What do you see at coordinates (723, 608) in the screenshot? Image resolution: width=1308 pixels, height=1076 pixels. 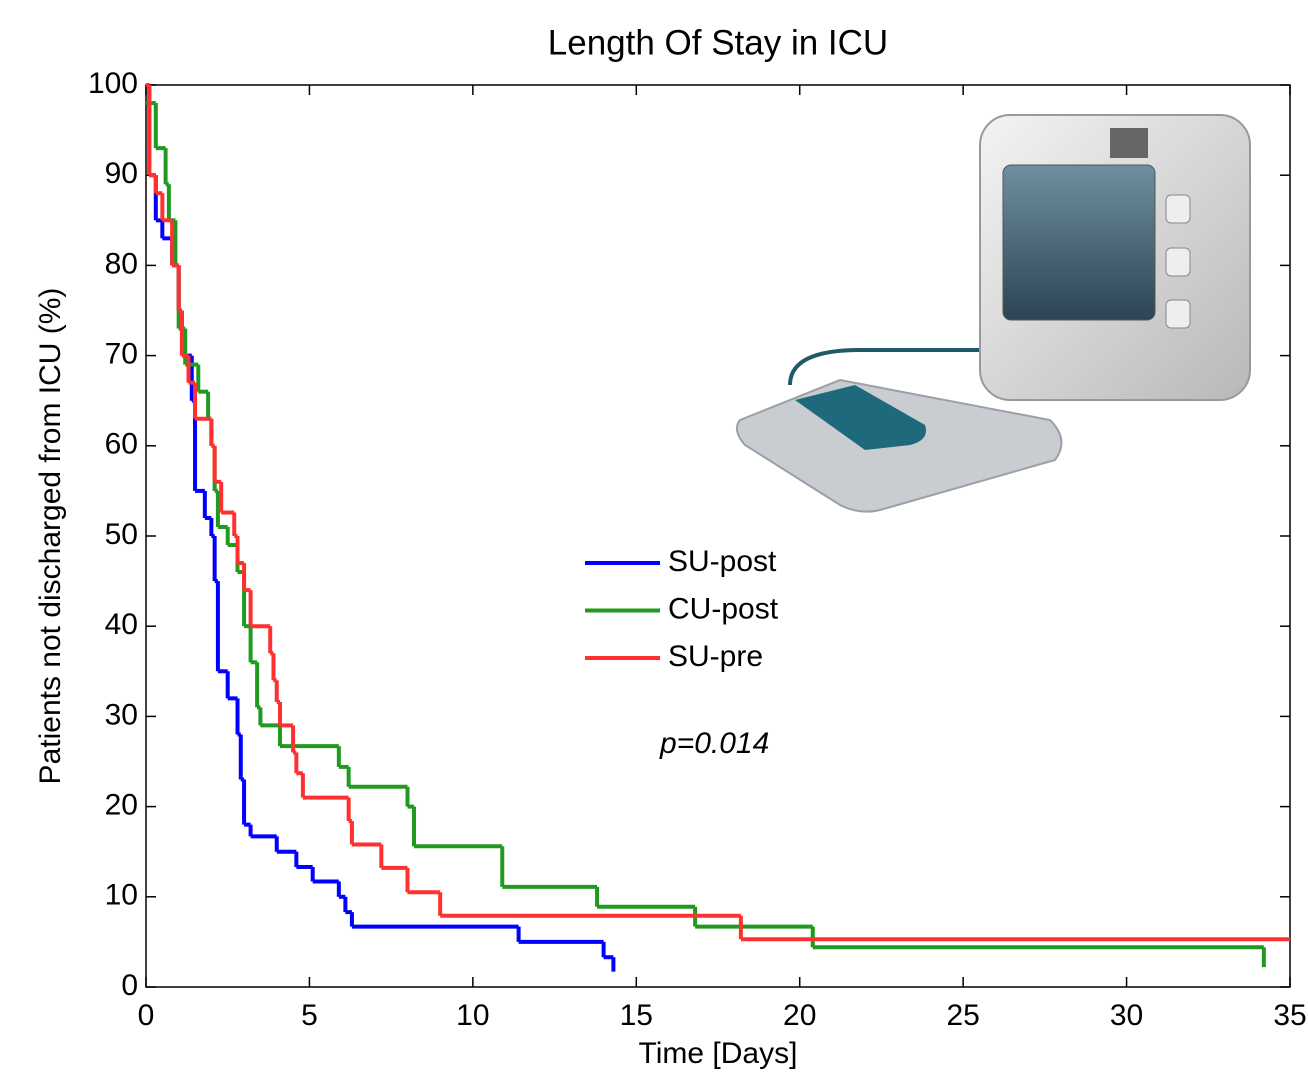 I see `legend-label: CU-post` at bounding box center [723, 608].